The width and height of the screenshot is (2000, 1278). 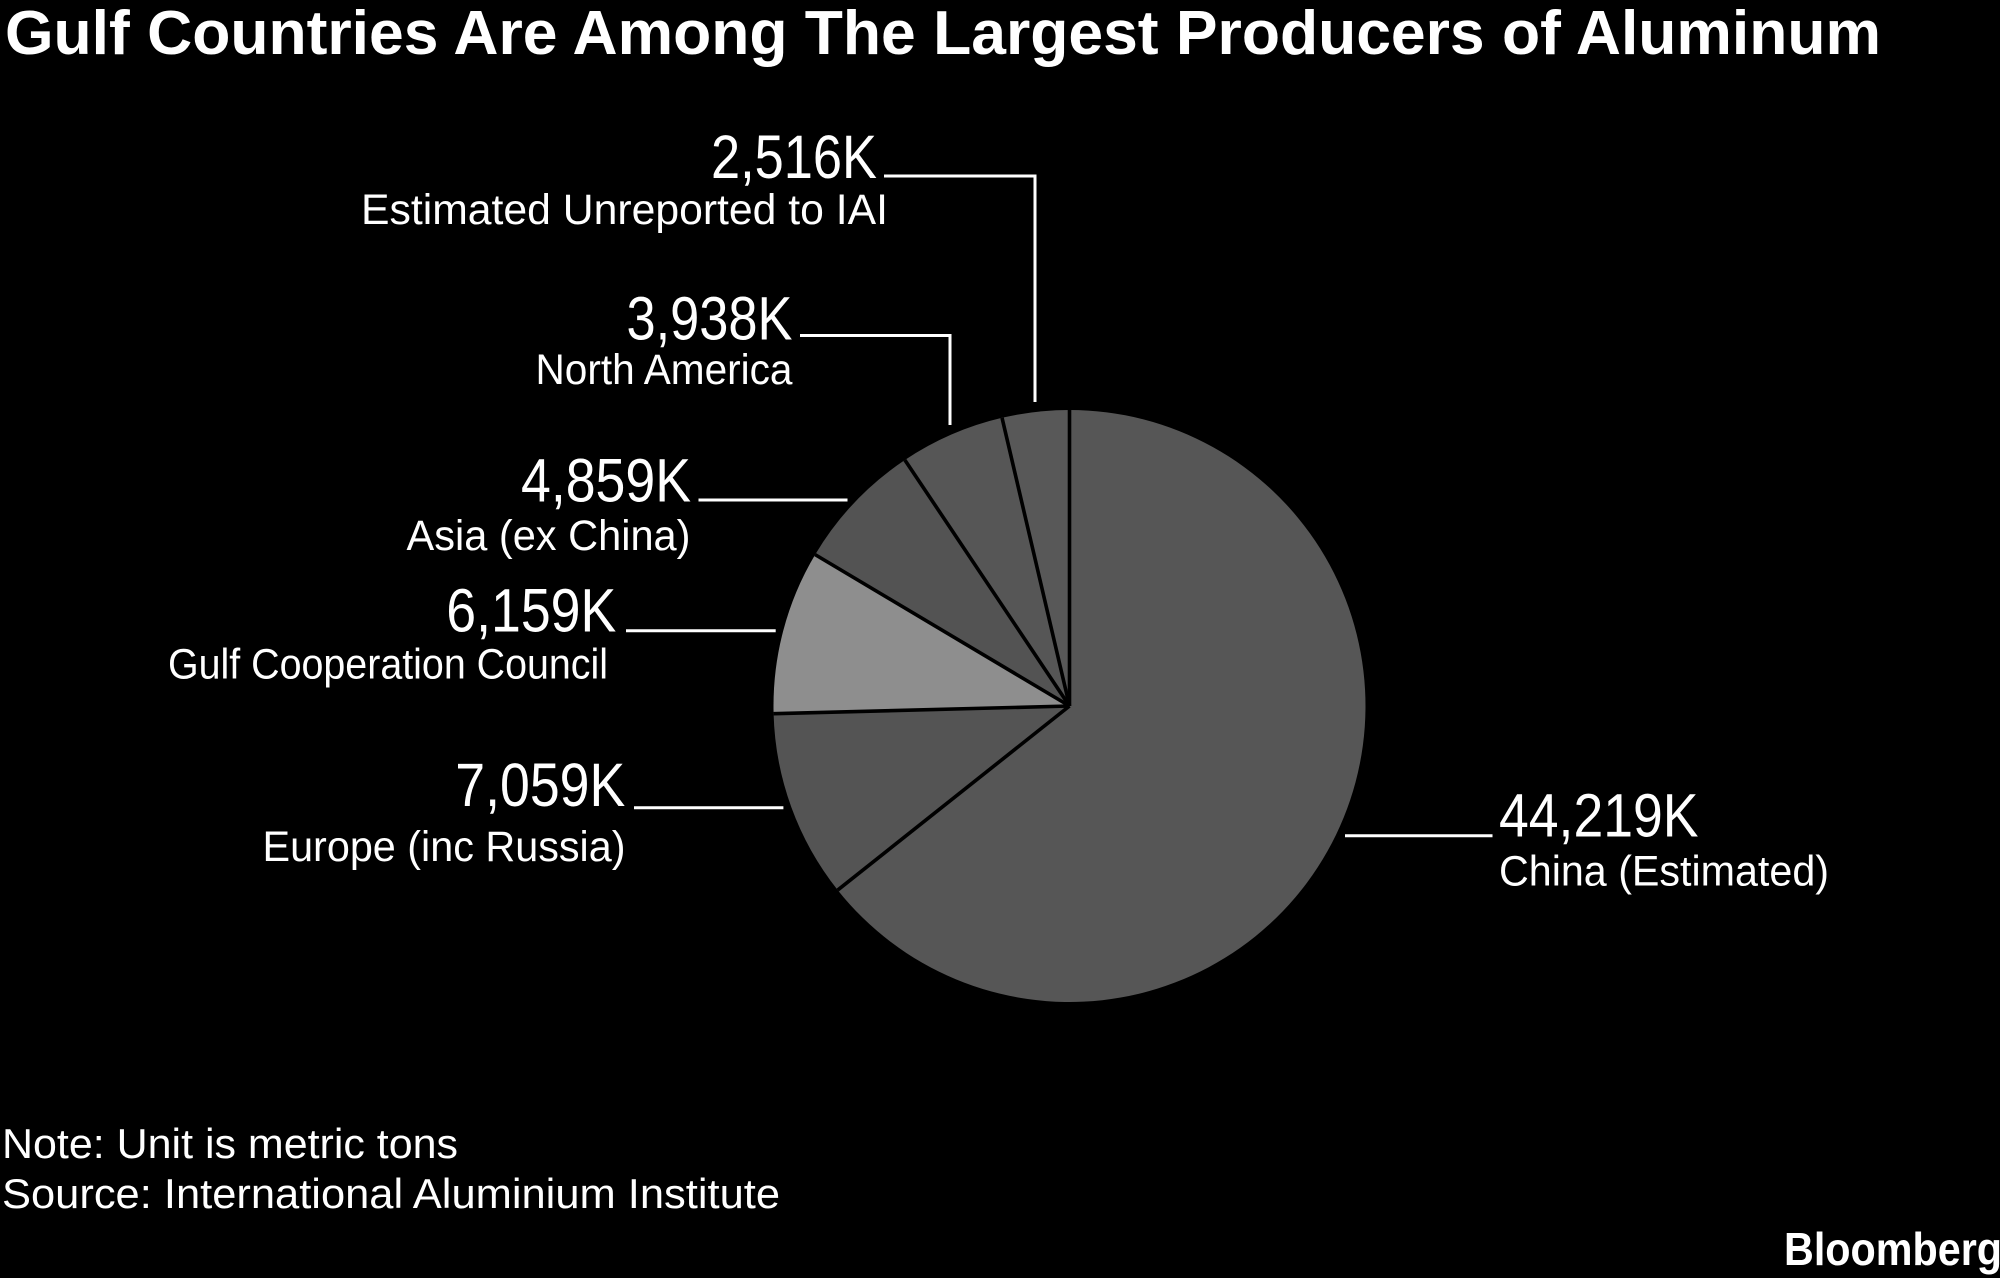 I want to click on svg-text: Bloomberg, so click(x=1892, y=1249).